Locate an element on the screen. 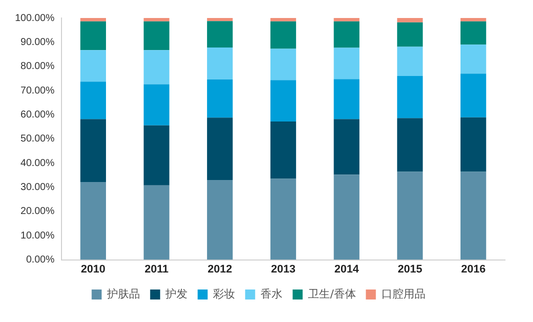 The image size is (533, 322). x-tick-label: 2010 is located at coordinates (93, 269).